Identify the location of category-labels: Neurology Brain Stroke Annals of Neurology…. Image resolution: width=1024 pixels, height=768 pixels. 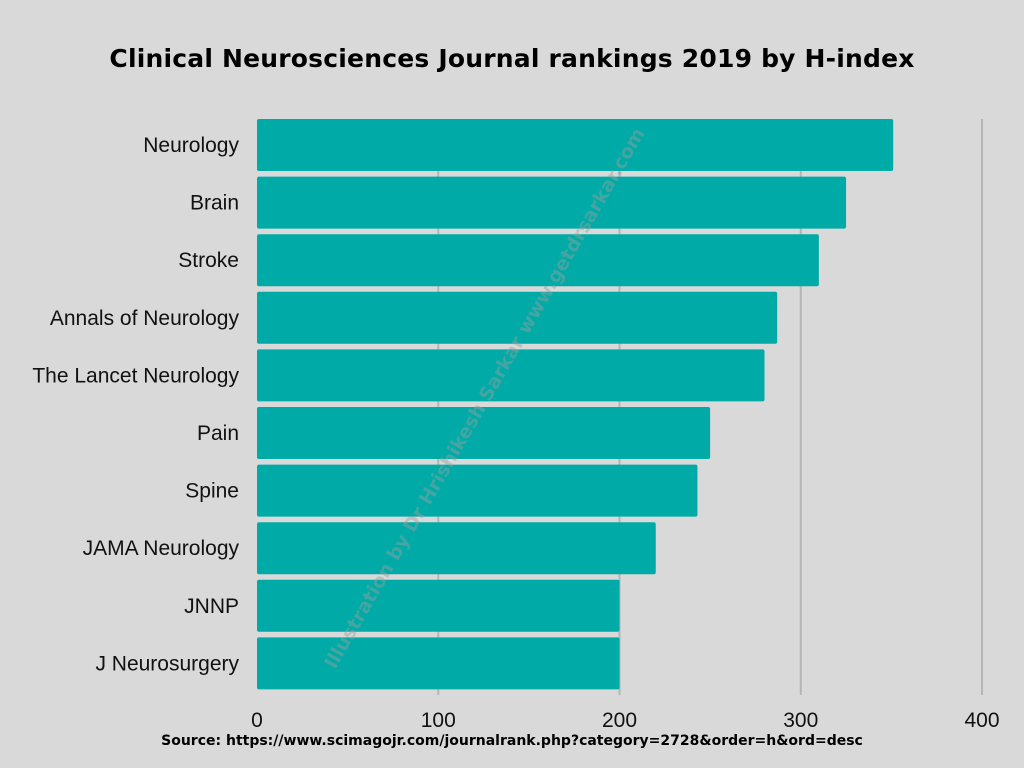
(135, 404).